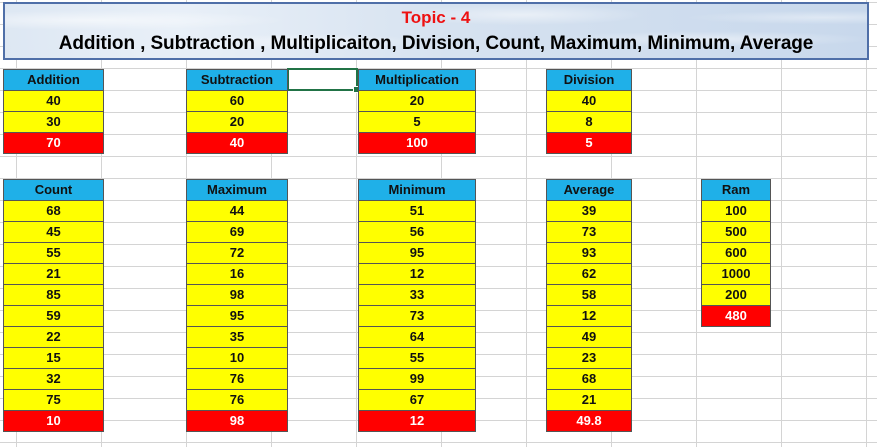 This screenshot has height=447, width=877. What do you see at coordinates (589, 295) in the screenshot?
I see `average-value-cell: 58` at bounding box center [589, 295].